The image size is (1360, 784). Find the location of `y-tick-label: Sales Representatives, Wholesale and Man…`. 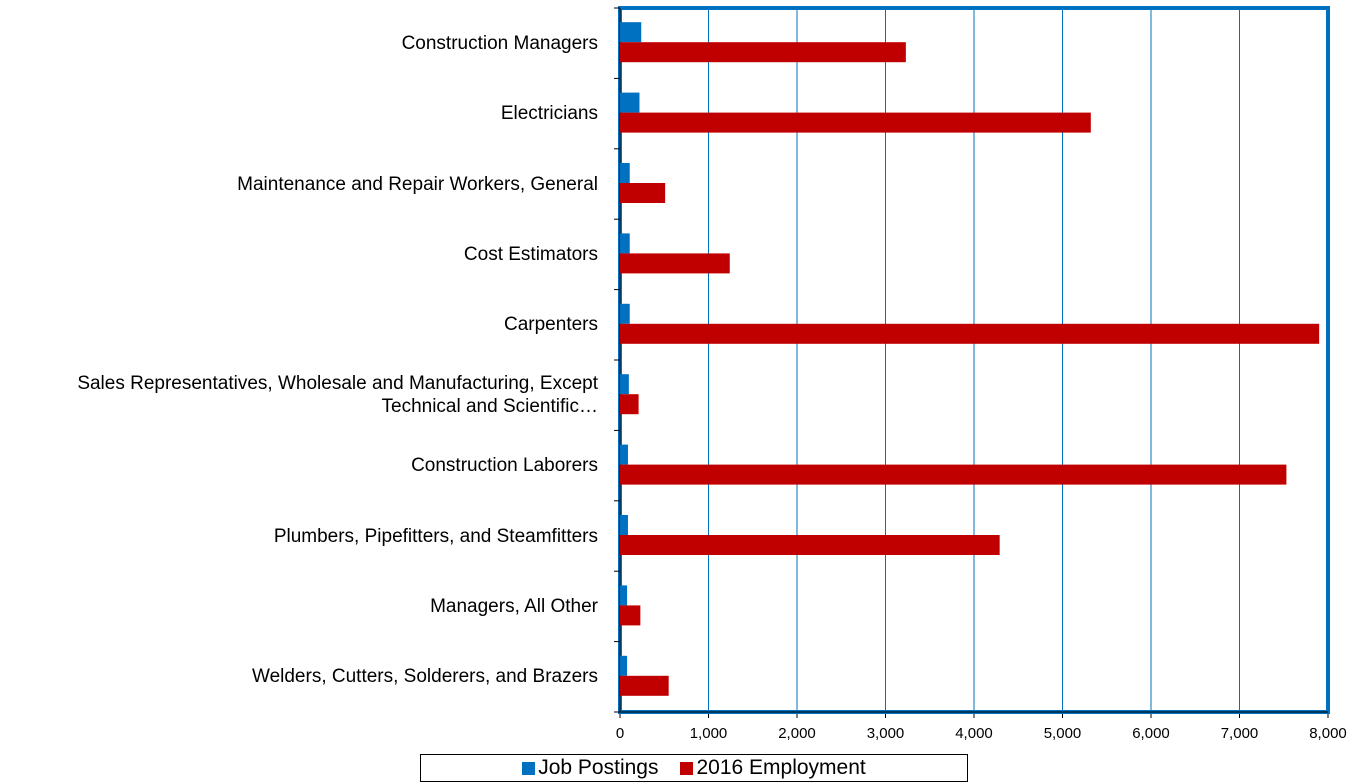

y-tick-label: Sales Representatives, Wholesale and Man… is located at coordinates (337, 395).